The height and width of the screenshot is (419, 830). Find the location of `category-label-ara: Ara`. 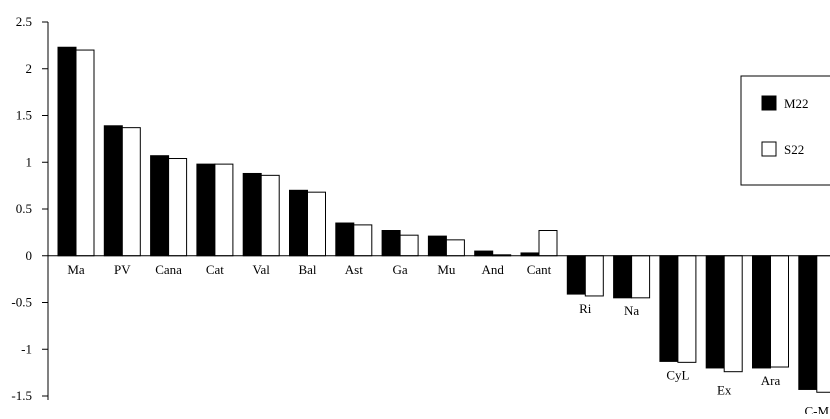

category-label-ara: Ara is located at coordinates (771, 380).